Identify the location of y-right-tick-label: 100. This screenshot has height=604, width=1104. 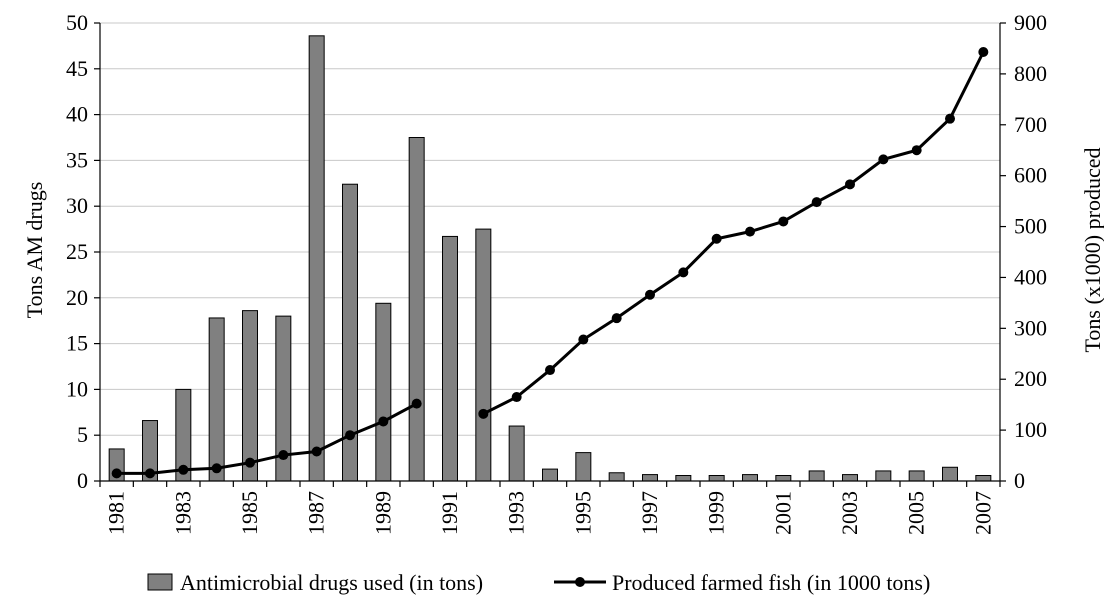
(1030, 429).